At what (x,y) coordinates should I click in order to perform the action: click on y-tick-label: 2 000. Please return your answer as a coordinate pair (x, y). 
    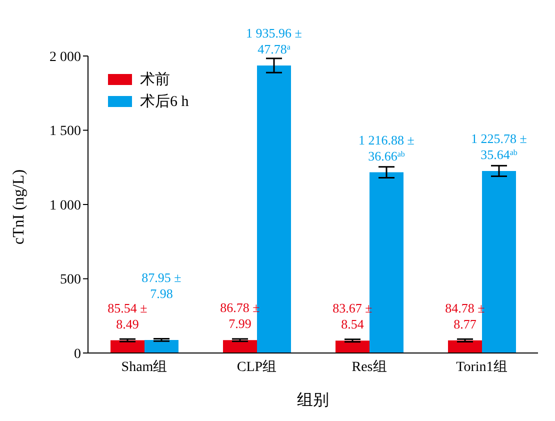
    Looking at the image, I should click on (65, 57).